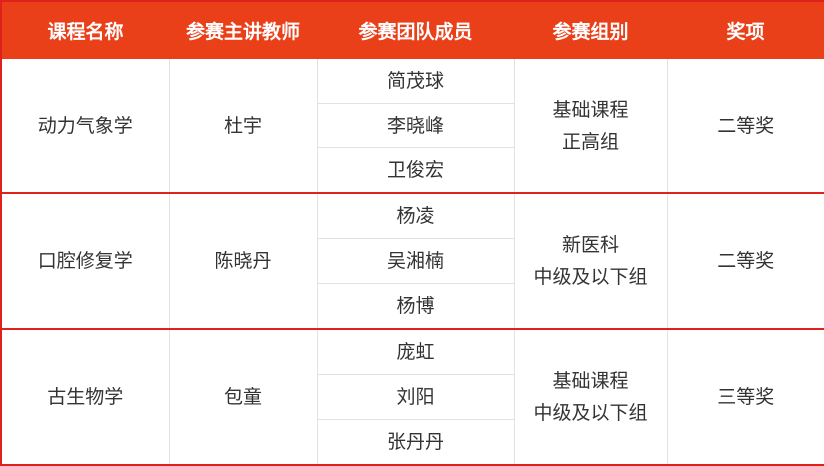 This screenshot has width=824, height=466. Describe the element at coordinates (415, 307) in the screenshot. I see `team-member: 杨博` at that location.